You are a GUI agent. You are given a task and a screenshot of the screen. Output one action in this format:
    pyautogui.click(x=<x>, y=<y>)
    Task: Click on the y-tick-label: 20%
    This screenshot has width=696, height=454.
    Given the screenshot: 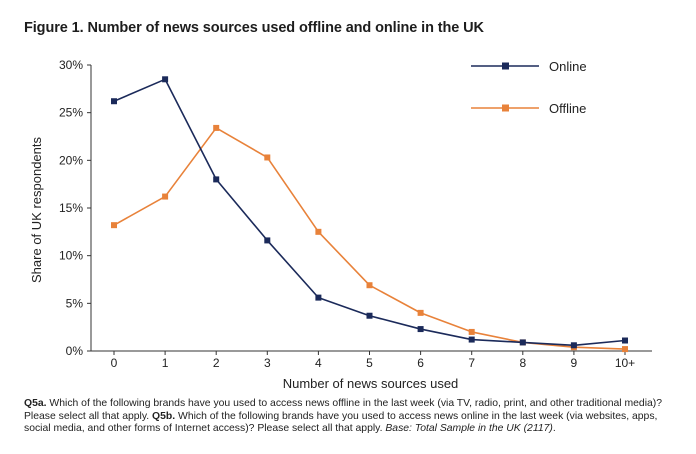 What is the action you would take?
    pyautogui.click(x=71, y=160)
    